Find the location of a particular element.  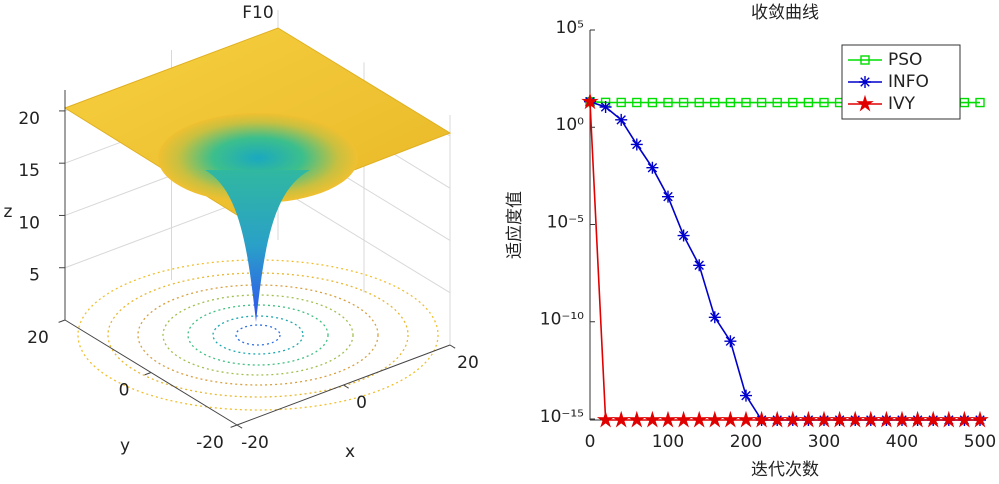

z-tick-label: 20 is located at coordinates (29, 119).